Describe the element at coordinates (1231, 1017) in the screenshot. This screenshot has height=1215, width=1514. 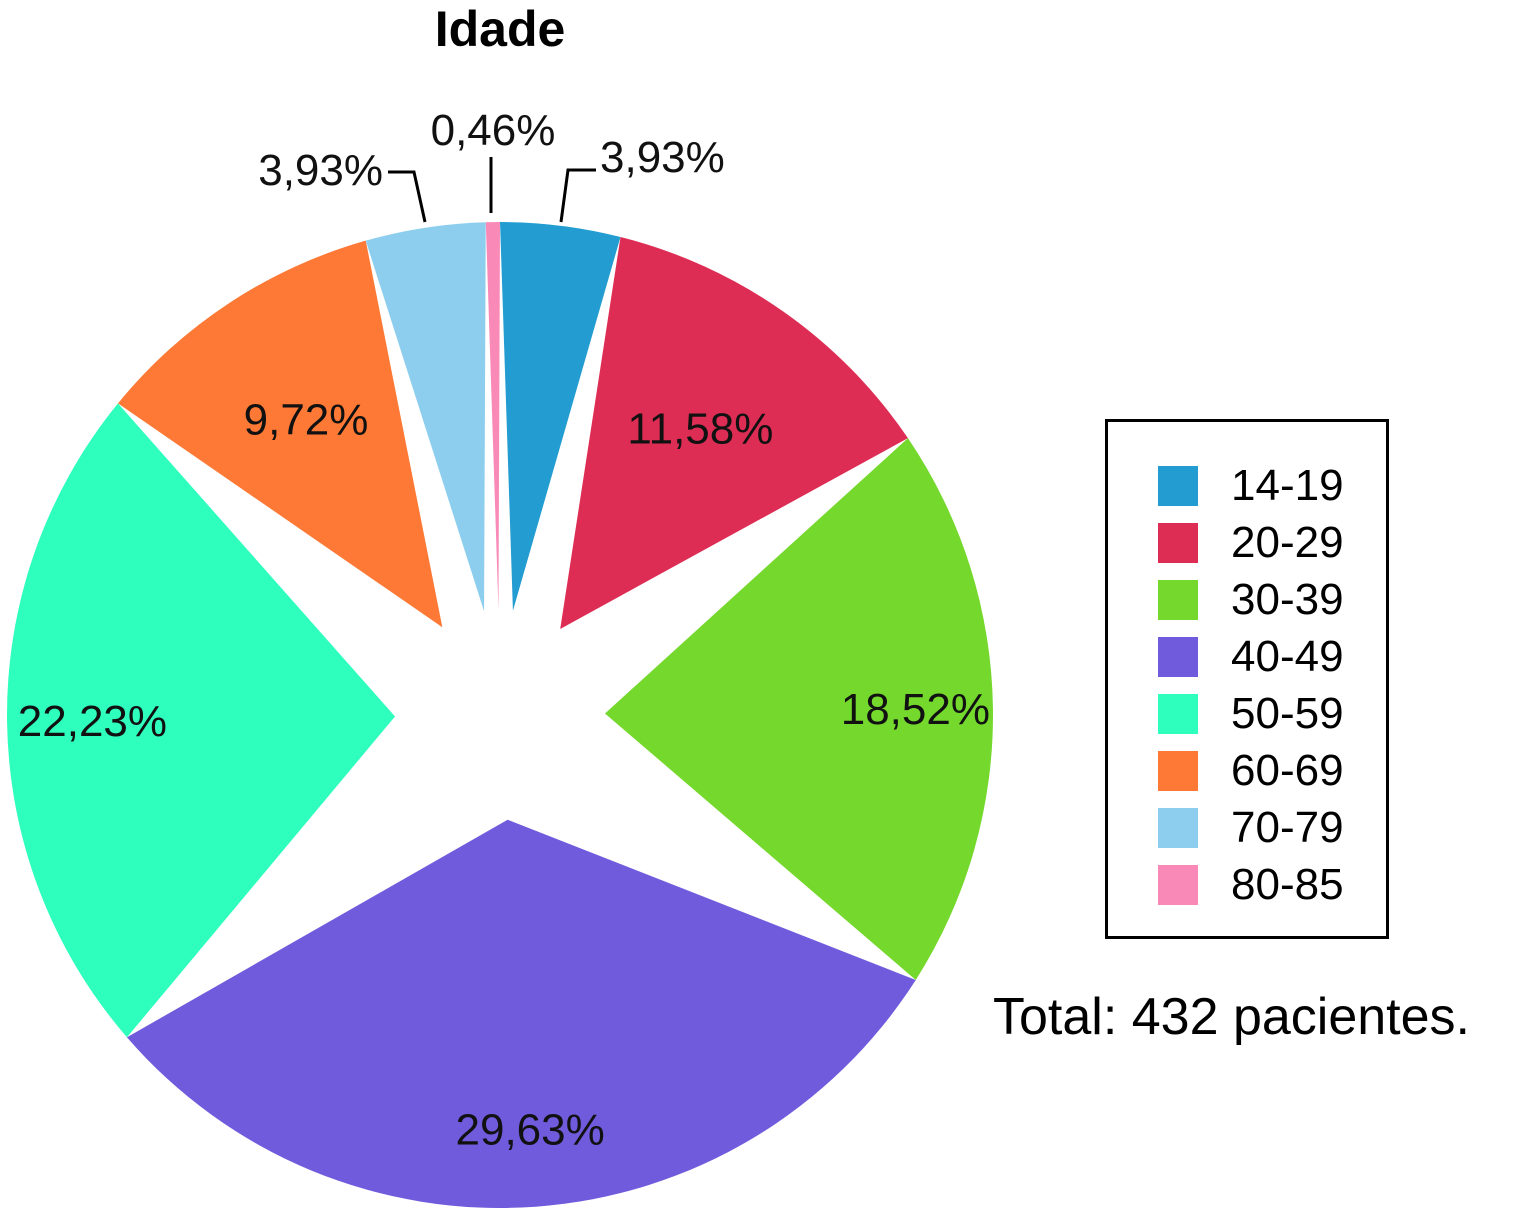
I see `total-note: Total: 432 pacientes.` at that location.